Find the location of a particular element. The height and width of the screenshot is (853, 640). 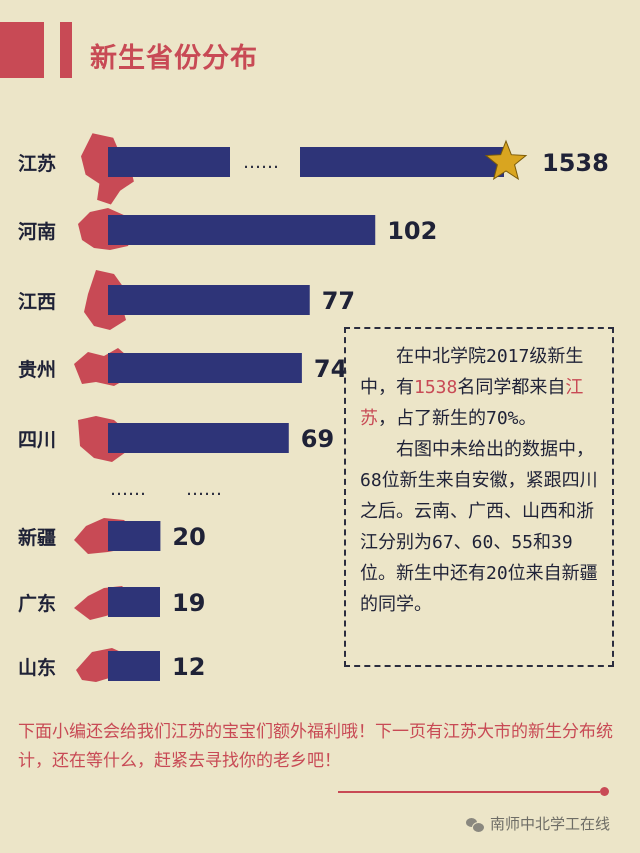

value-label: 1538 is located at coordinates (575, 163).